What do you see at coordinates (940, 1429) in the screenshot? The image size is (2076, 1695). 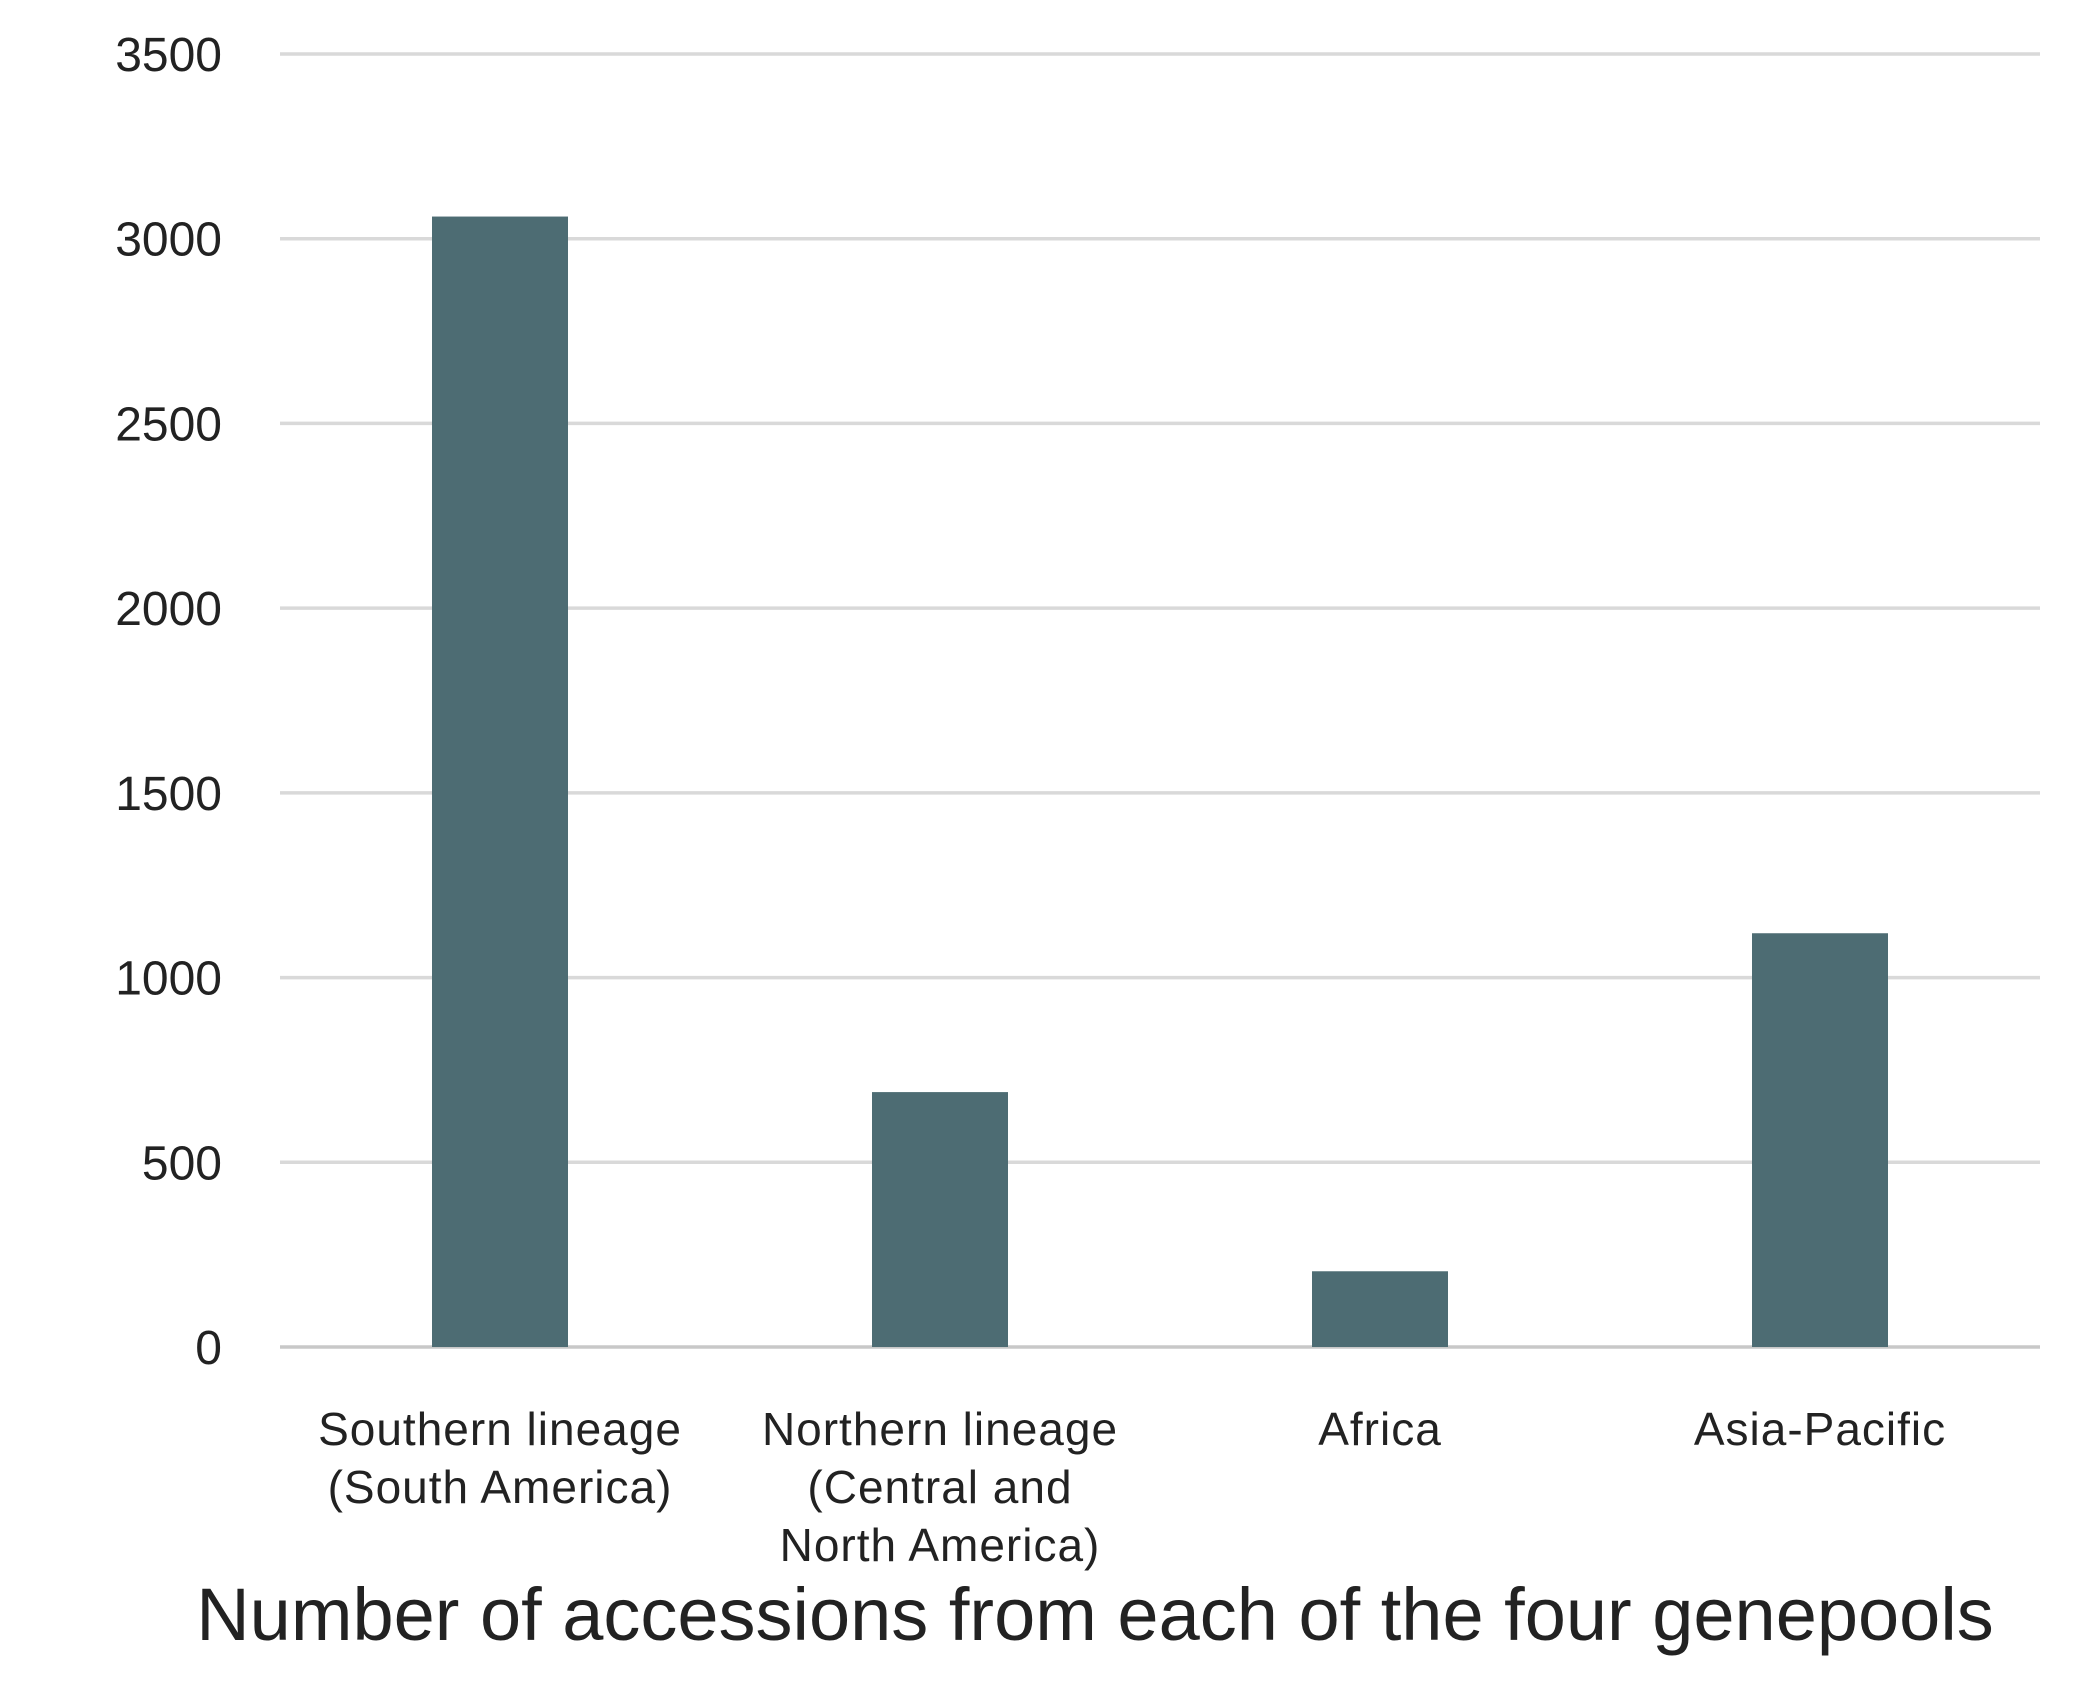 I see `x-tick-label-line: Northern lineage` at bounding box center [940, 1429].